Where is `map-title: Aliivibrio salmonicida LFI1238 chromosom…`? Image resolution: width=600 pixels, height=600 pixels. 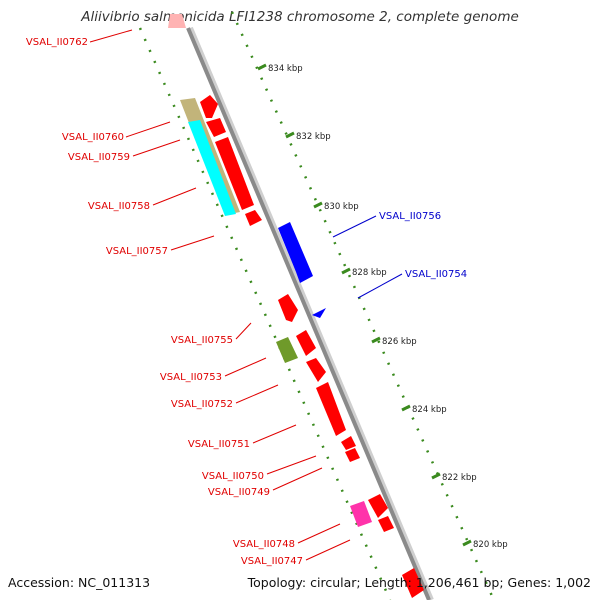
map-title: Aliivibrio salmonicida LFI1238 chromosom… is located at coordinates (300, 17).